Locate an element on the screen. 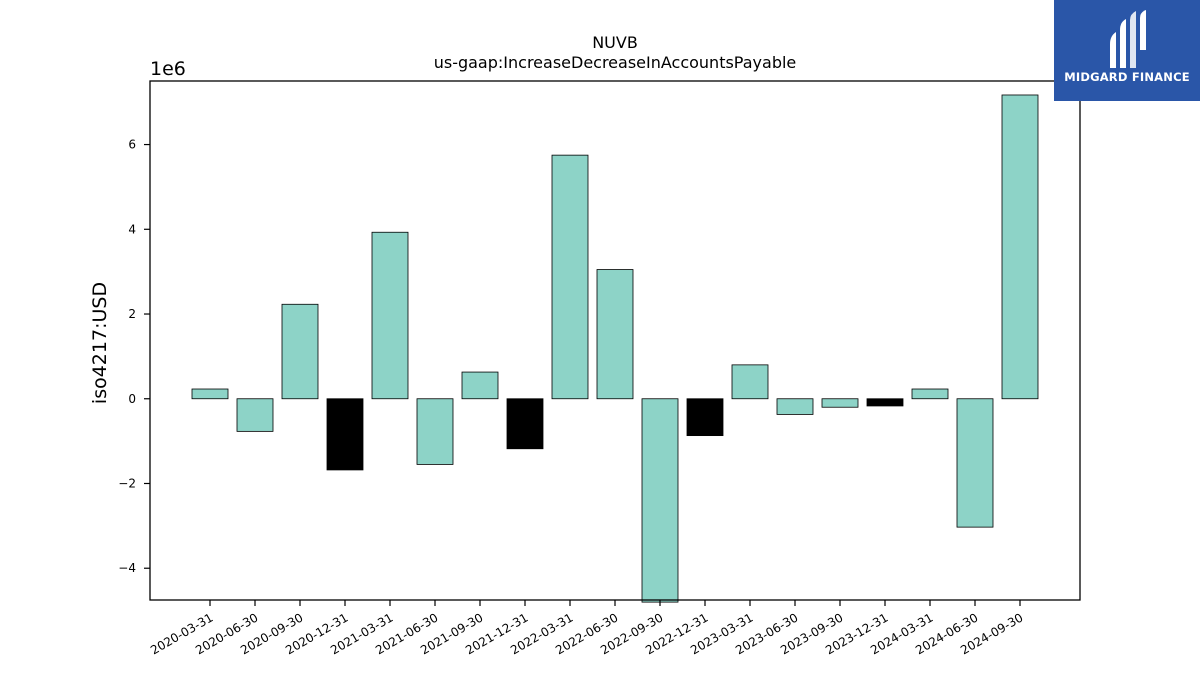 This screenshot has height=675, width=1200. y-axis-label: iso4217:USD is located at coordinates (100, 343).